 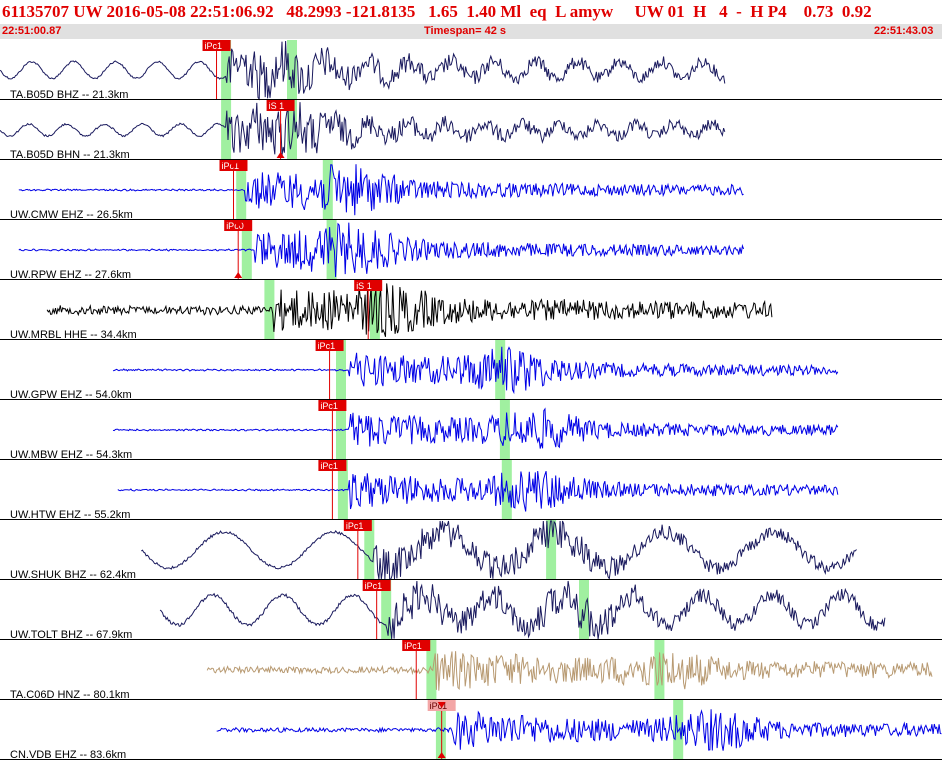 What do you see at coordinates (69, 95) in the screenshot?
I see `channel-label: TA.B05D BHZ -- 21.3km` at bounding box center [69, 95].